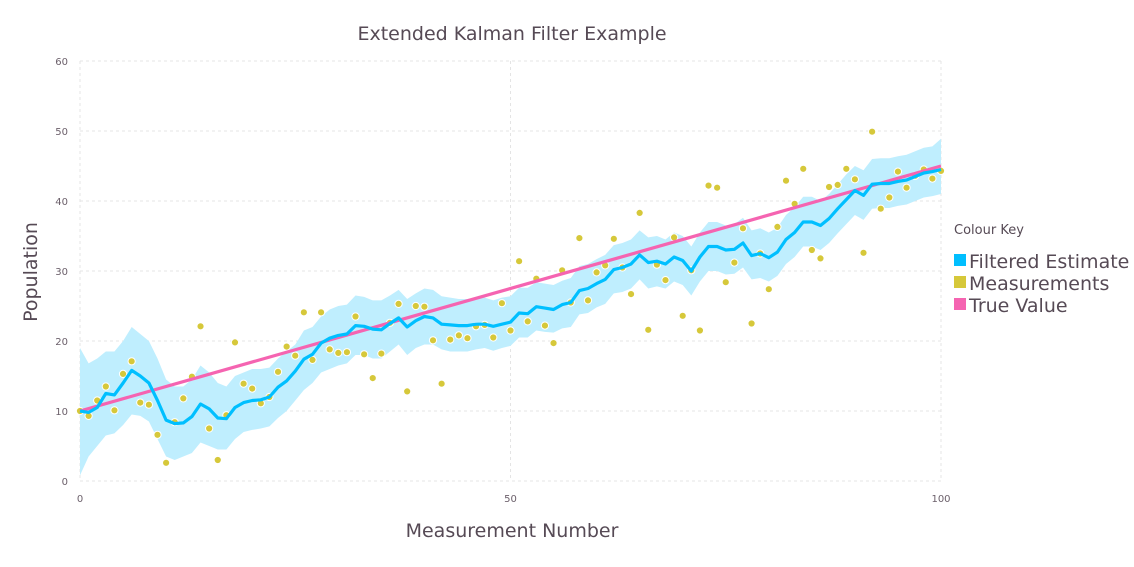  What do you see at coordinates (31, 272) in the screenshot?
I see `y-axis-label: Population` at bounding box center [31, 272].